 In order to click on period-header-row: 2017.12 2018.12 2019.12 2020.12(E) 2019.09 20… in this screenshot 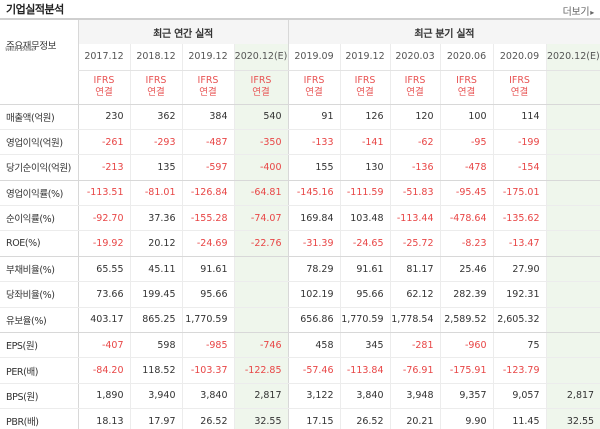, I will do `click(300, 57)`.